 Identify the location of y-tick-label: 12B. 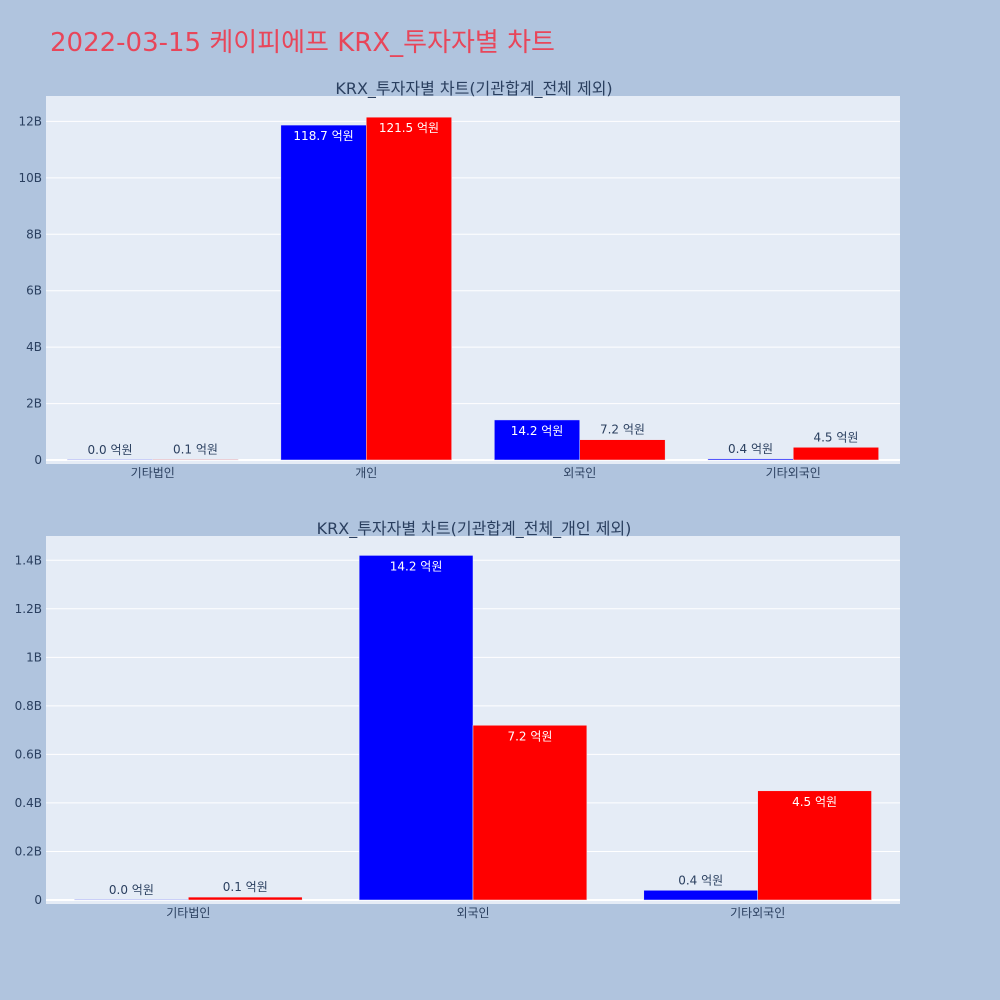
(30, 121).